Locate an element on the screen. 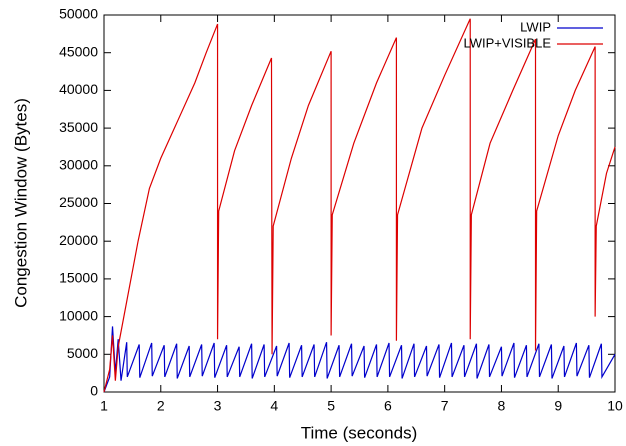 The width and height of the screenshot is (626, 446). y-tick-label: 45000 is located at coordinates (78, 51).